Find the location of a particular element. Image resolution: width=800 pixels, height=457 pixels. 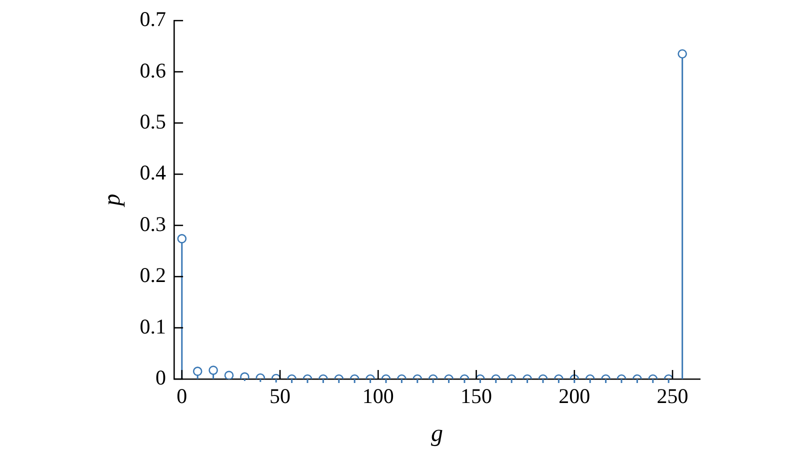

x-tick-label: 250 is located at coordinates (672, 396).